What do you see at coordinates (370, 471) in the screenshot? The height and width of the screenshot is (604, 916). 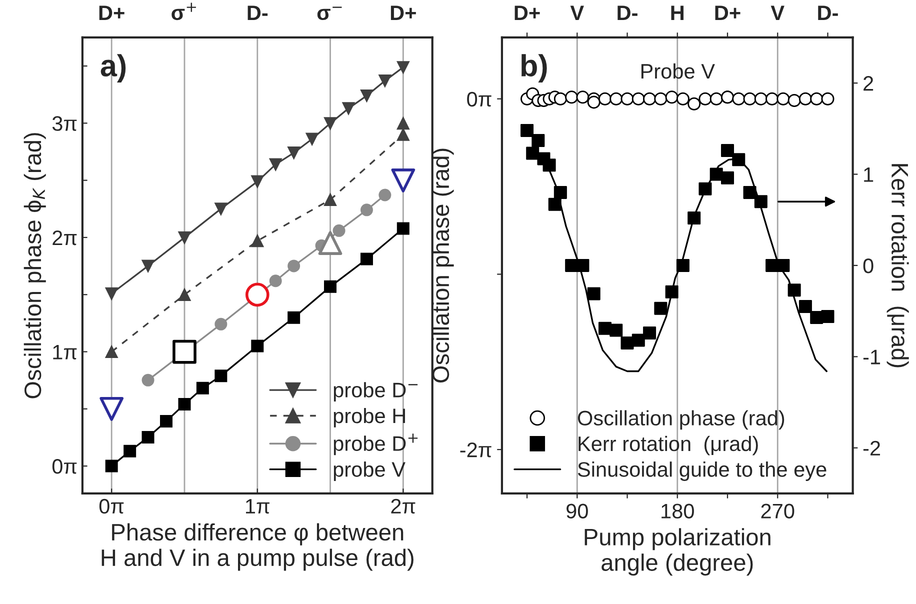 I see `legend-label: probe V` at bounding box center [370, 471].